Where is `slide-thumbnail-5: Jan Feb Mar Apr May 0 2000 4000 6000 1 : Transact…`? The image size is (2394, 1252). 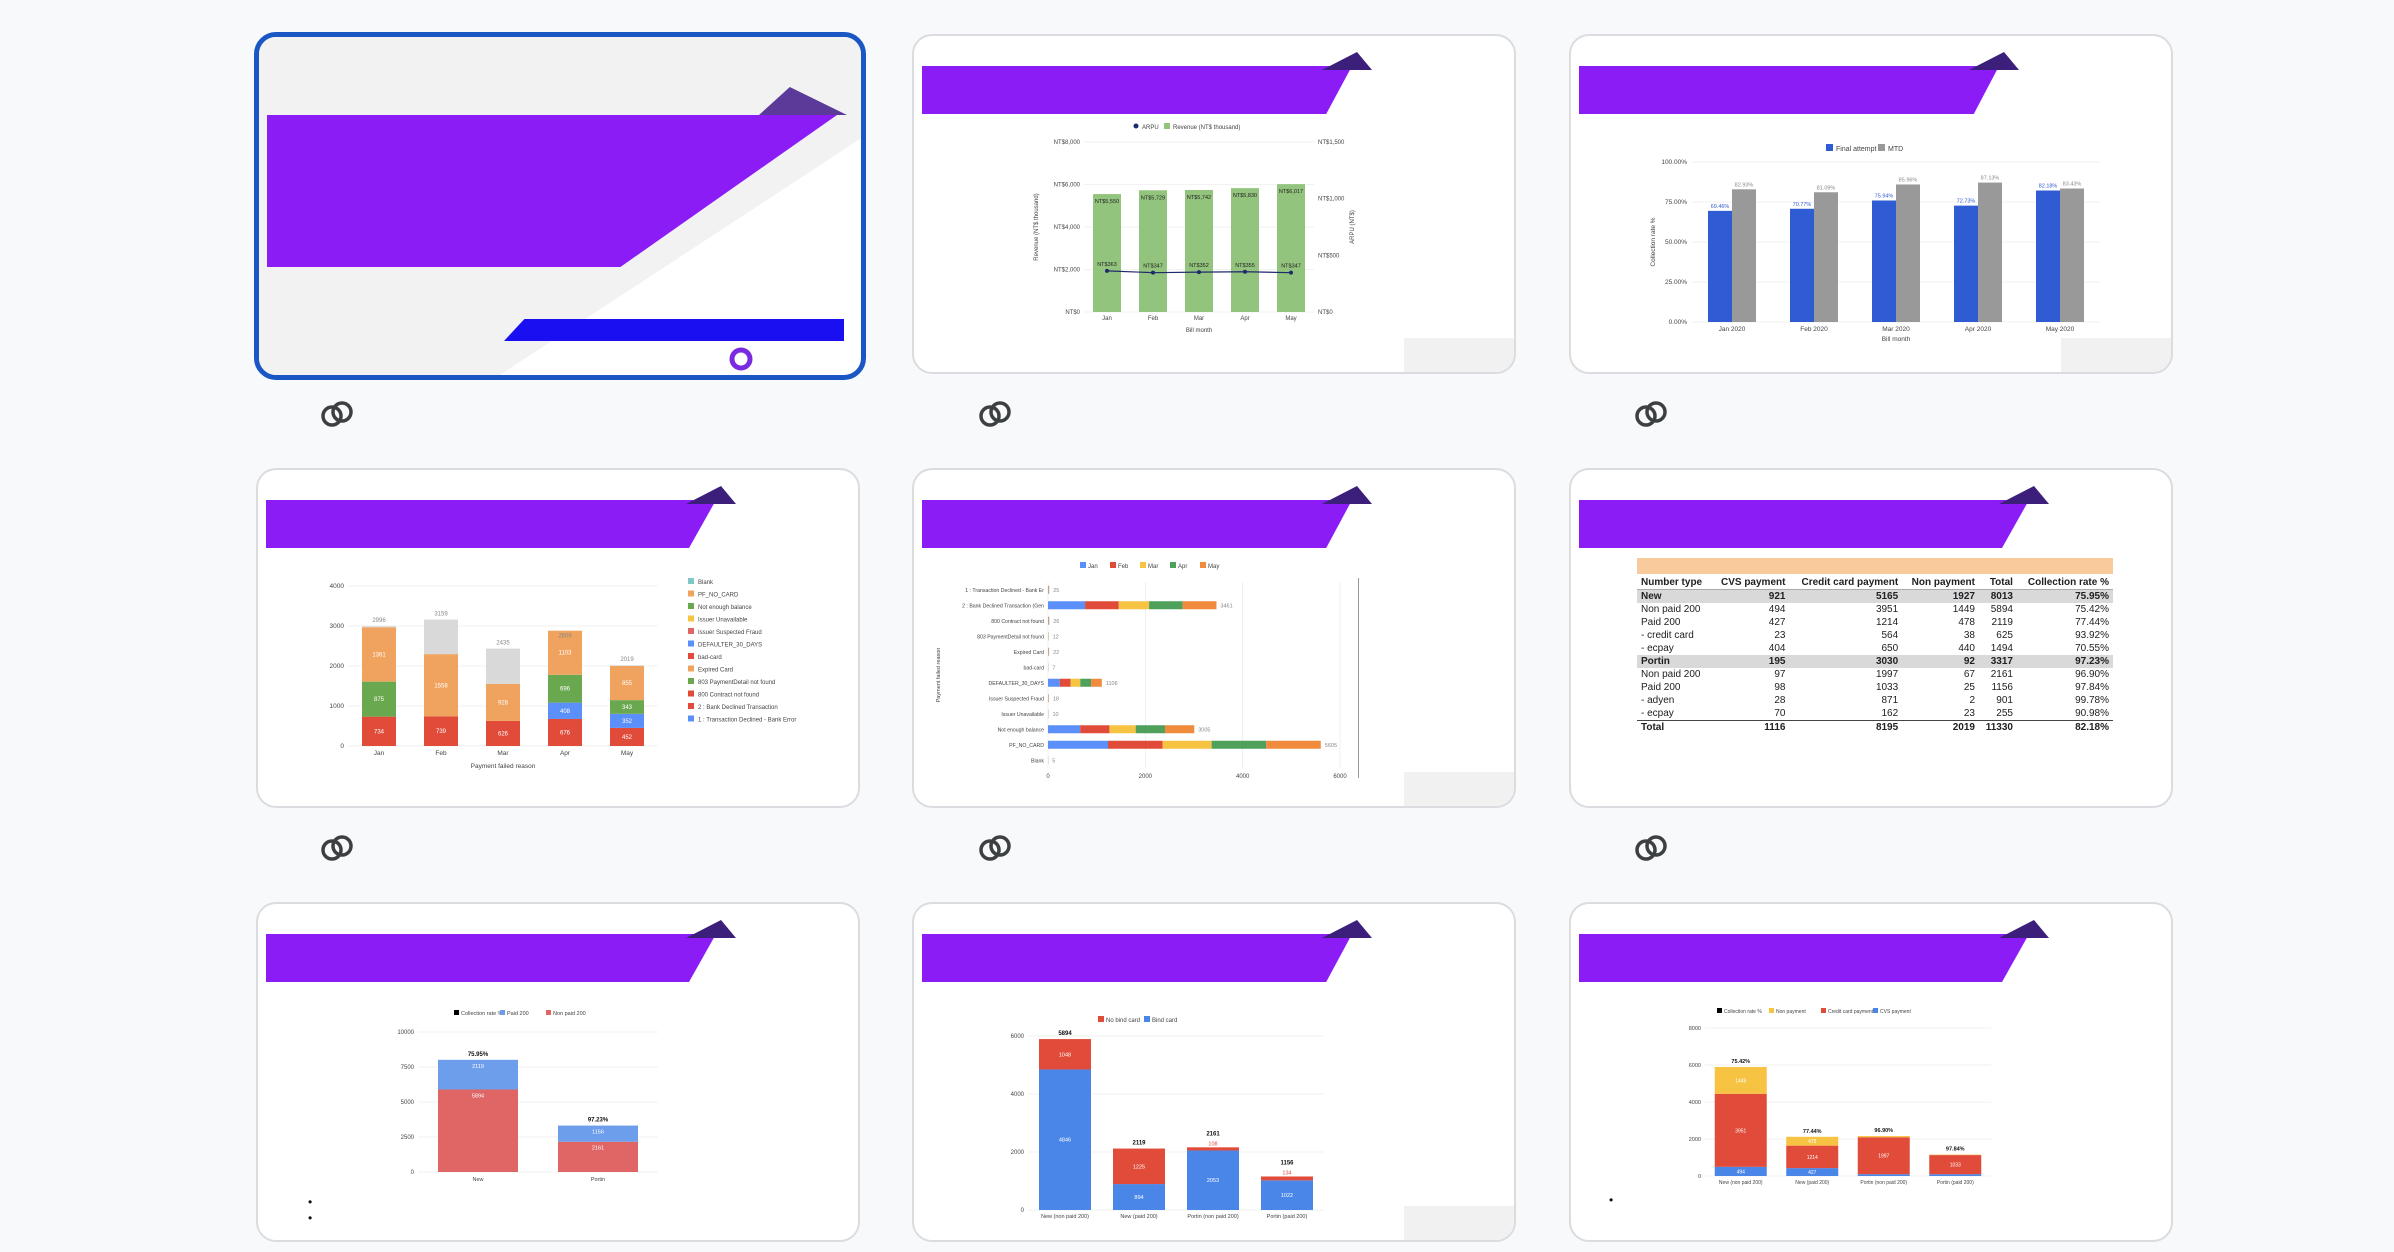
slide-thumbnail-5: Jan Feb Mar Apr May 0 2000 4000 6000 1 : Transact… is located at coordinates (1214, 638).